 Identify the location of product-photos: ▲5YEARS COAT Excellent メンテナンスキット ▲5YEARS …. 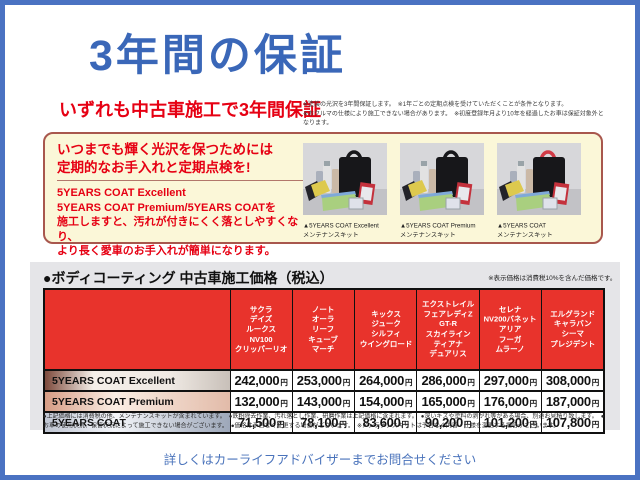
(442, 197).